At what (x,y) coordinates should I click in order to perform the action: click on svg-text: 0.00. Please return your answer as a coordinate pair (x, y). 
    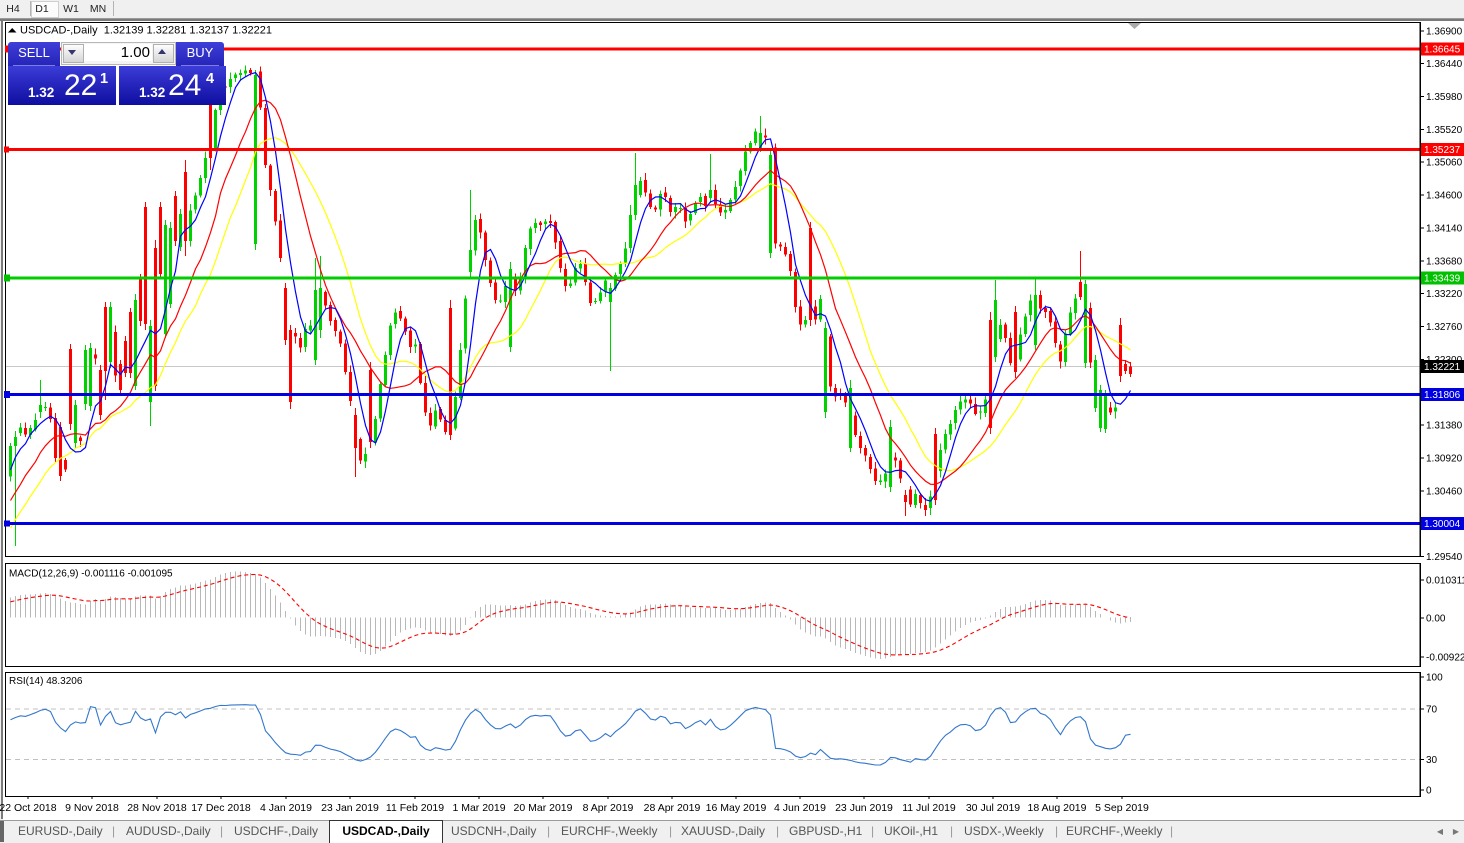
    Looking at the image, I should click on (1436, 619).